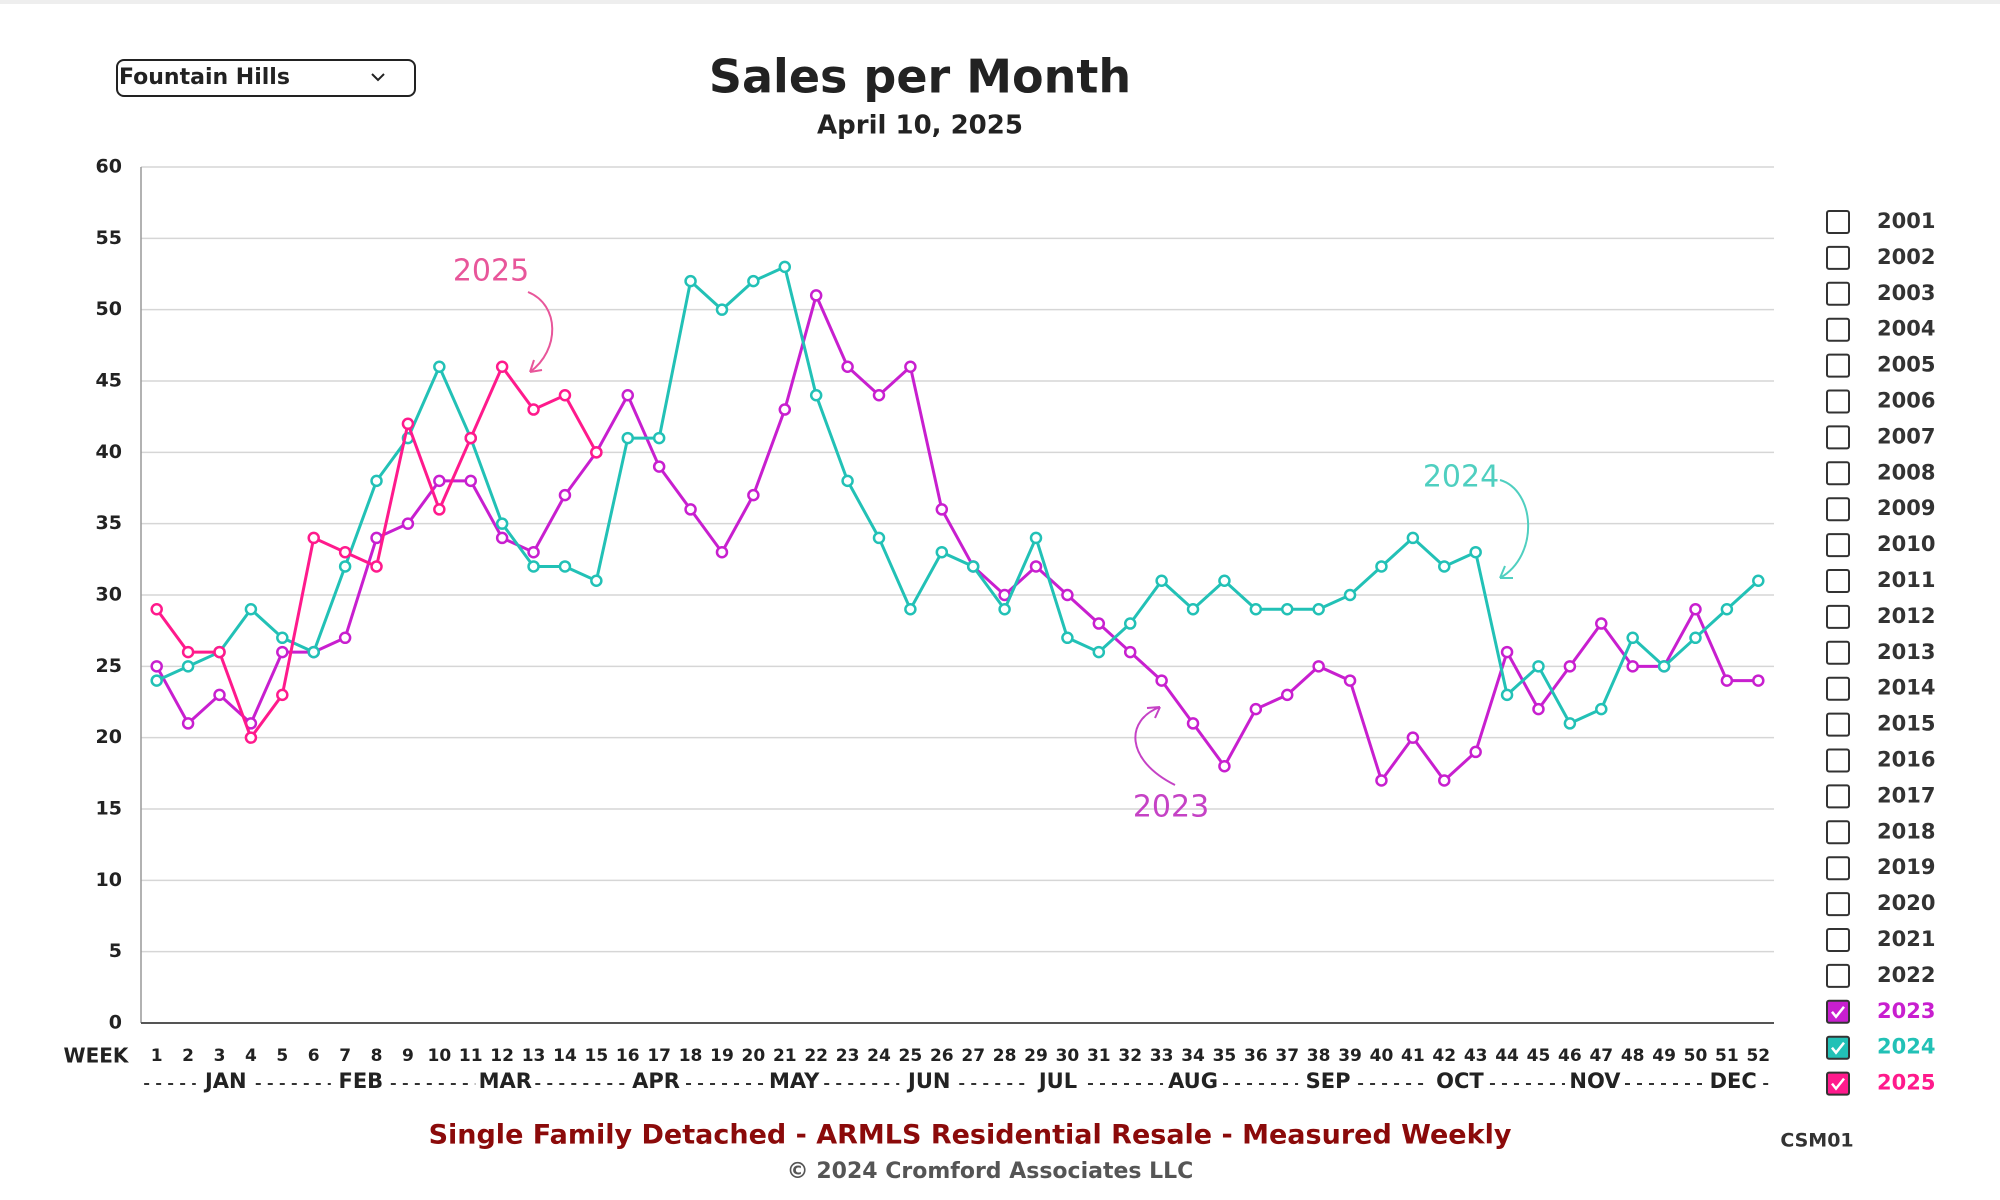 This screenshot has width=2000, height=1200. What do you see at coordinates (1906, 903) in the screenshot?
I see `legend-label: 2020` at bounding box center [1906, 903].